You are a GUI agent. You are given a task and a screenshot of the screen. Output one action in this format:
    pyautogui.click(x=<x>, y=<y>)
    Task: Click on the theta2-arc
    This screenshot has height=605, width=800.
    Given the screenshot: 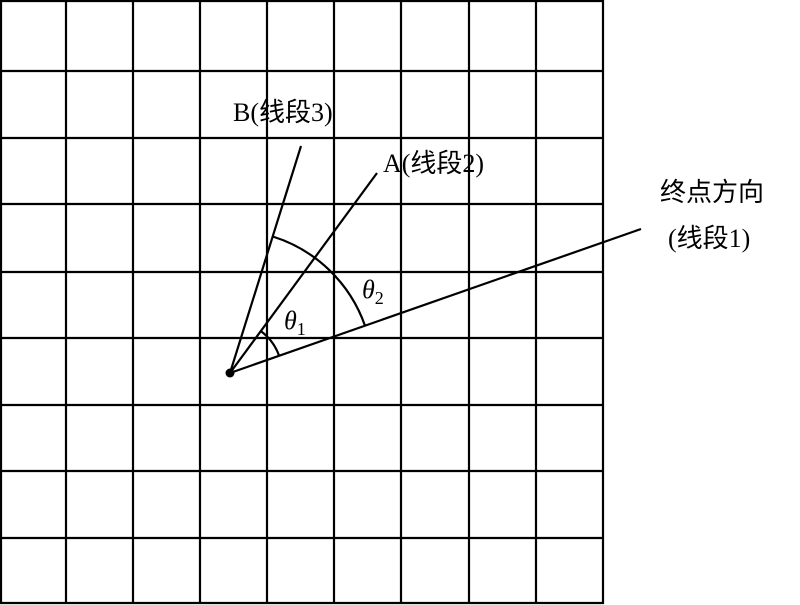 What is the action you would take?
    pyautogui.click(x=319, y=281)
    